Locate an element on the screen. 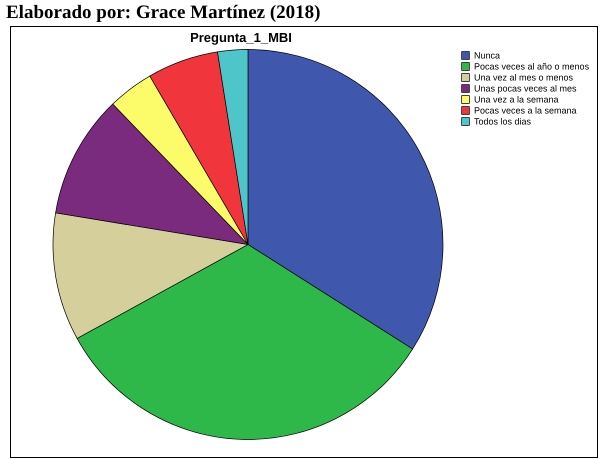 The height and width of the screenshot is (459, 605). legend-label: Pocas veces al año o menos is located at coordinates (532, 67).